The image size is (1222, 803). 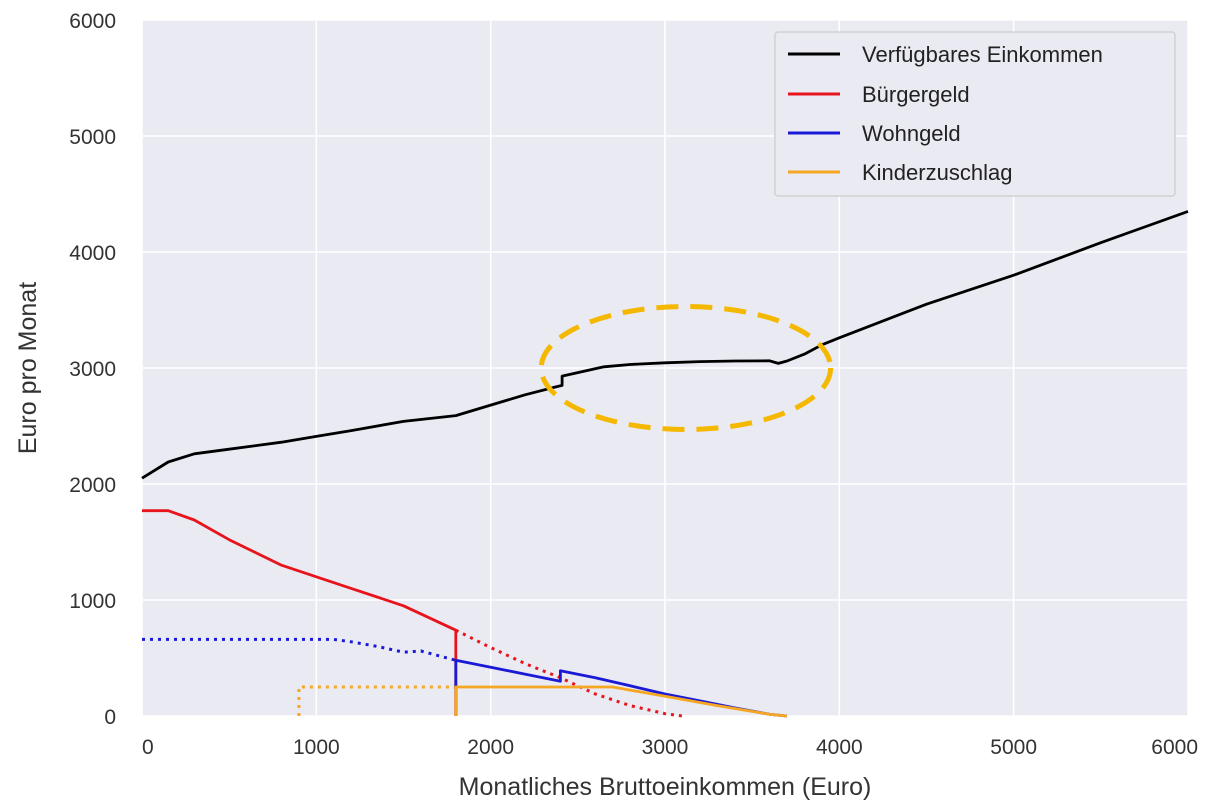 What do you see at coordinates (665, 747) in the screenshot?
I see `x-tick-label-3000: 3000` at bounding box center [665, 747].